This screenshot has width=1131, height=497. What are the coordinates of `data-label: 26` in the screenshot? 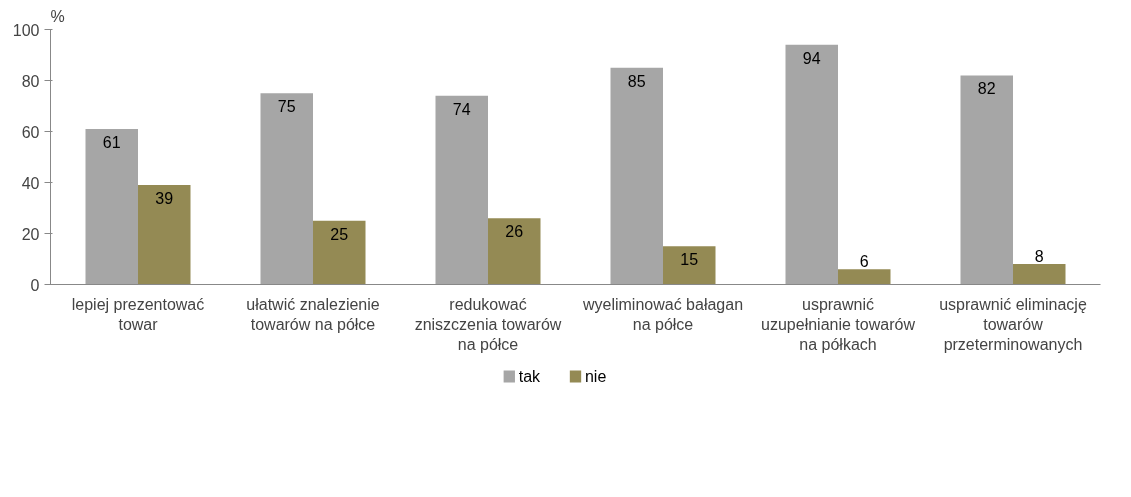 It's located at (514, 231).